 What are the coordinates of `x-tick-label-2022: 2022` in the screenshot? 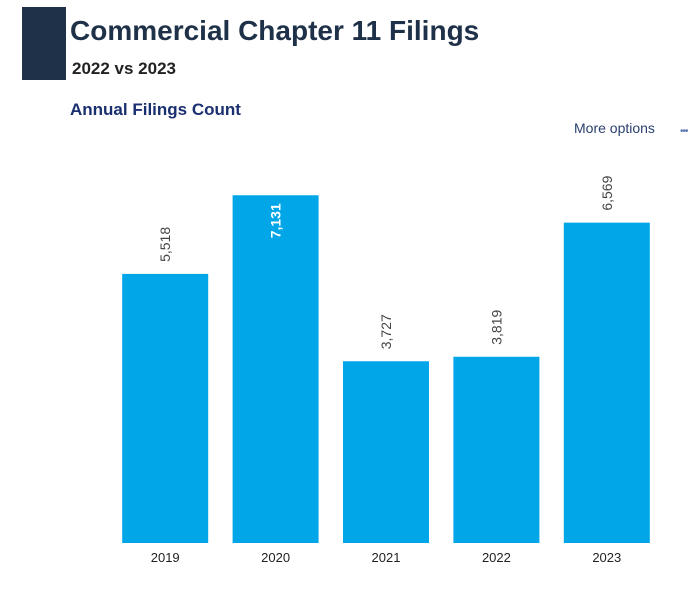 It's located at (496, 557).